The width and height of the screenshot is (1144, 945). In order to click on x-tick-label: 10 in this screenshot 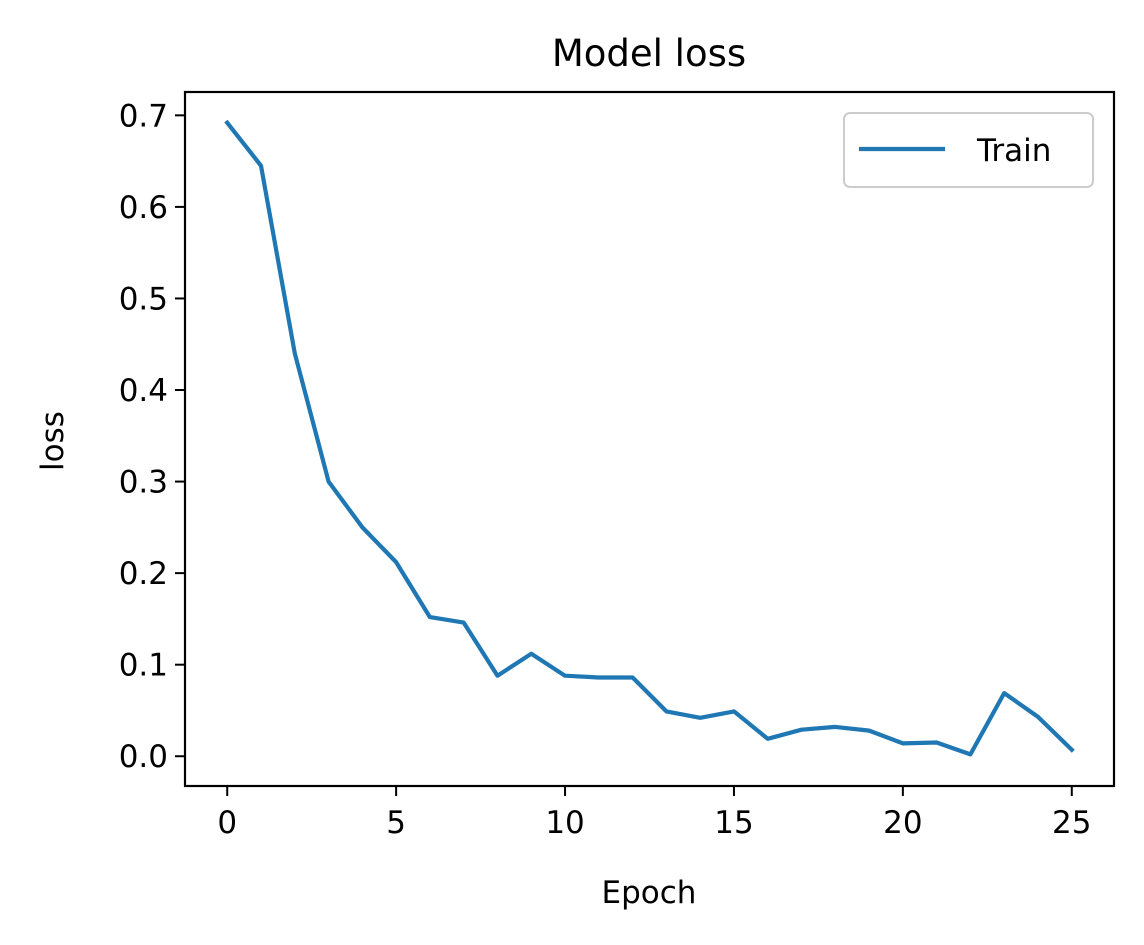, I will do `click(564, 823)`.